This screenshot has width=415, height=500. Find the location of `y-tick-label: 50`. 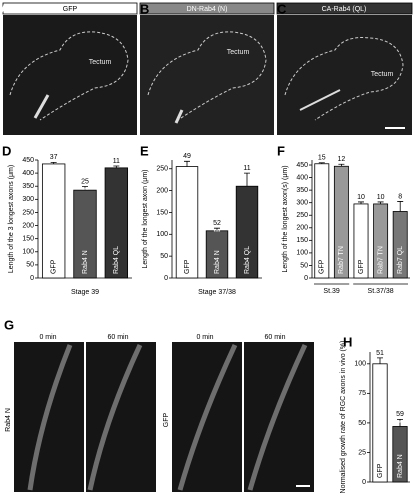

y-tick-label: 50 is located at coordinates (362, 423).